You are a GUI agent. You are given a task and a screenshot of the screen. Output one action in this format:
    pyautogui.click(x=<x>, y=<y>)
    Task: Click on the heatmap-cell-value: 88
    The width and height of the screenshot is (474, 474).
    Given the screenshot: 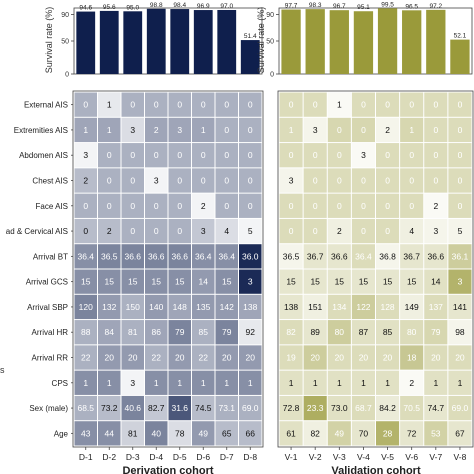 What is the action you would take?
    pyautogui.click(x=86, y=332)
    